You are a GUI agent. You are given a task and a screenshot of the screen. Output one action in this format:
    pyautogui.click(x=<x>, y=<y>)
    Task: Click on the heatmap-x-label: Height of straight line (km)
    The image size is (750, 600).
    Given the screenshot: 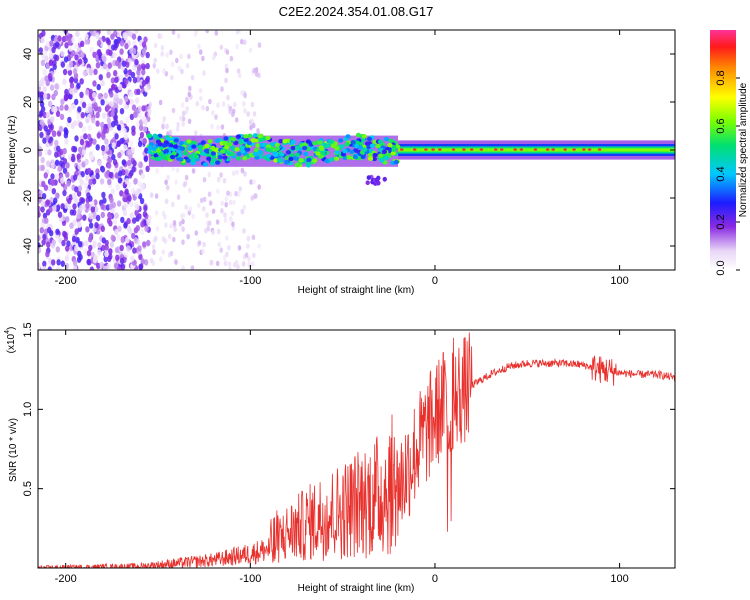 What is the action you would take?
    pyautogui.click(x=356, y=290)
    